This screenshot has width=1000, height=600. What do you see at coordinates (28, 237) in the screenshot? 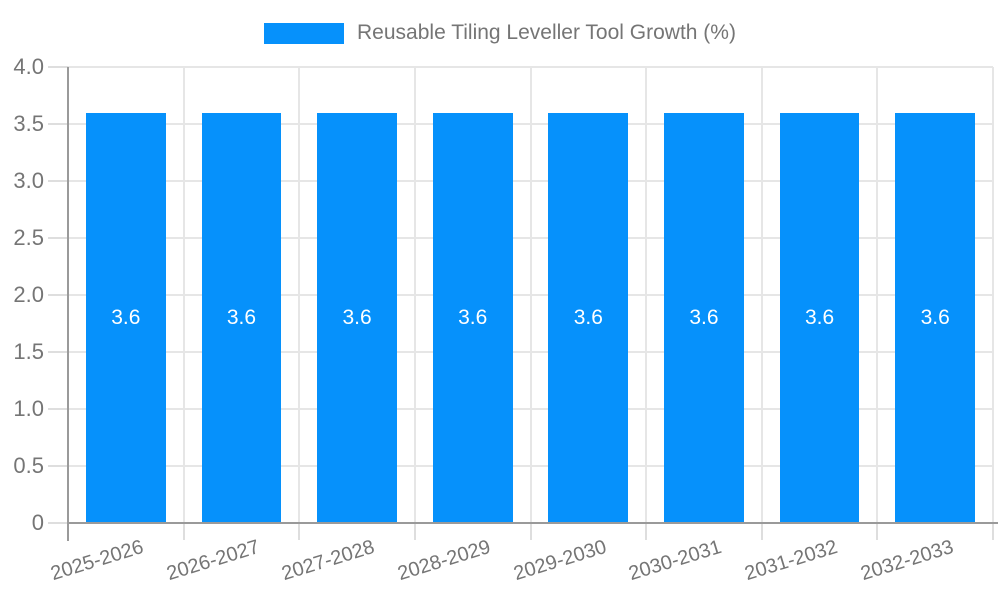
I see `y-axis-tick-label: 2.5` at bounding box center [28, 237].